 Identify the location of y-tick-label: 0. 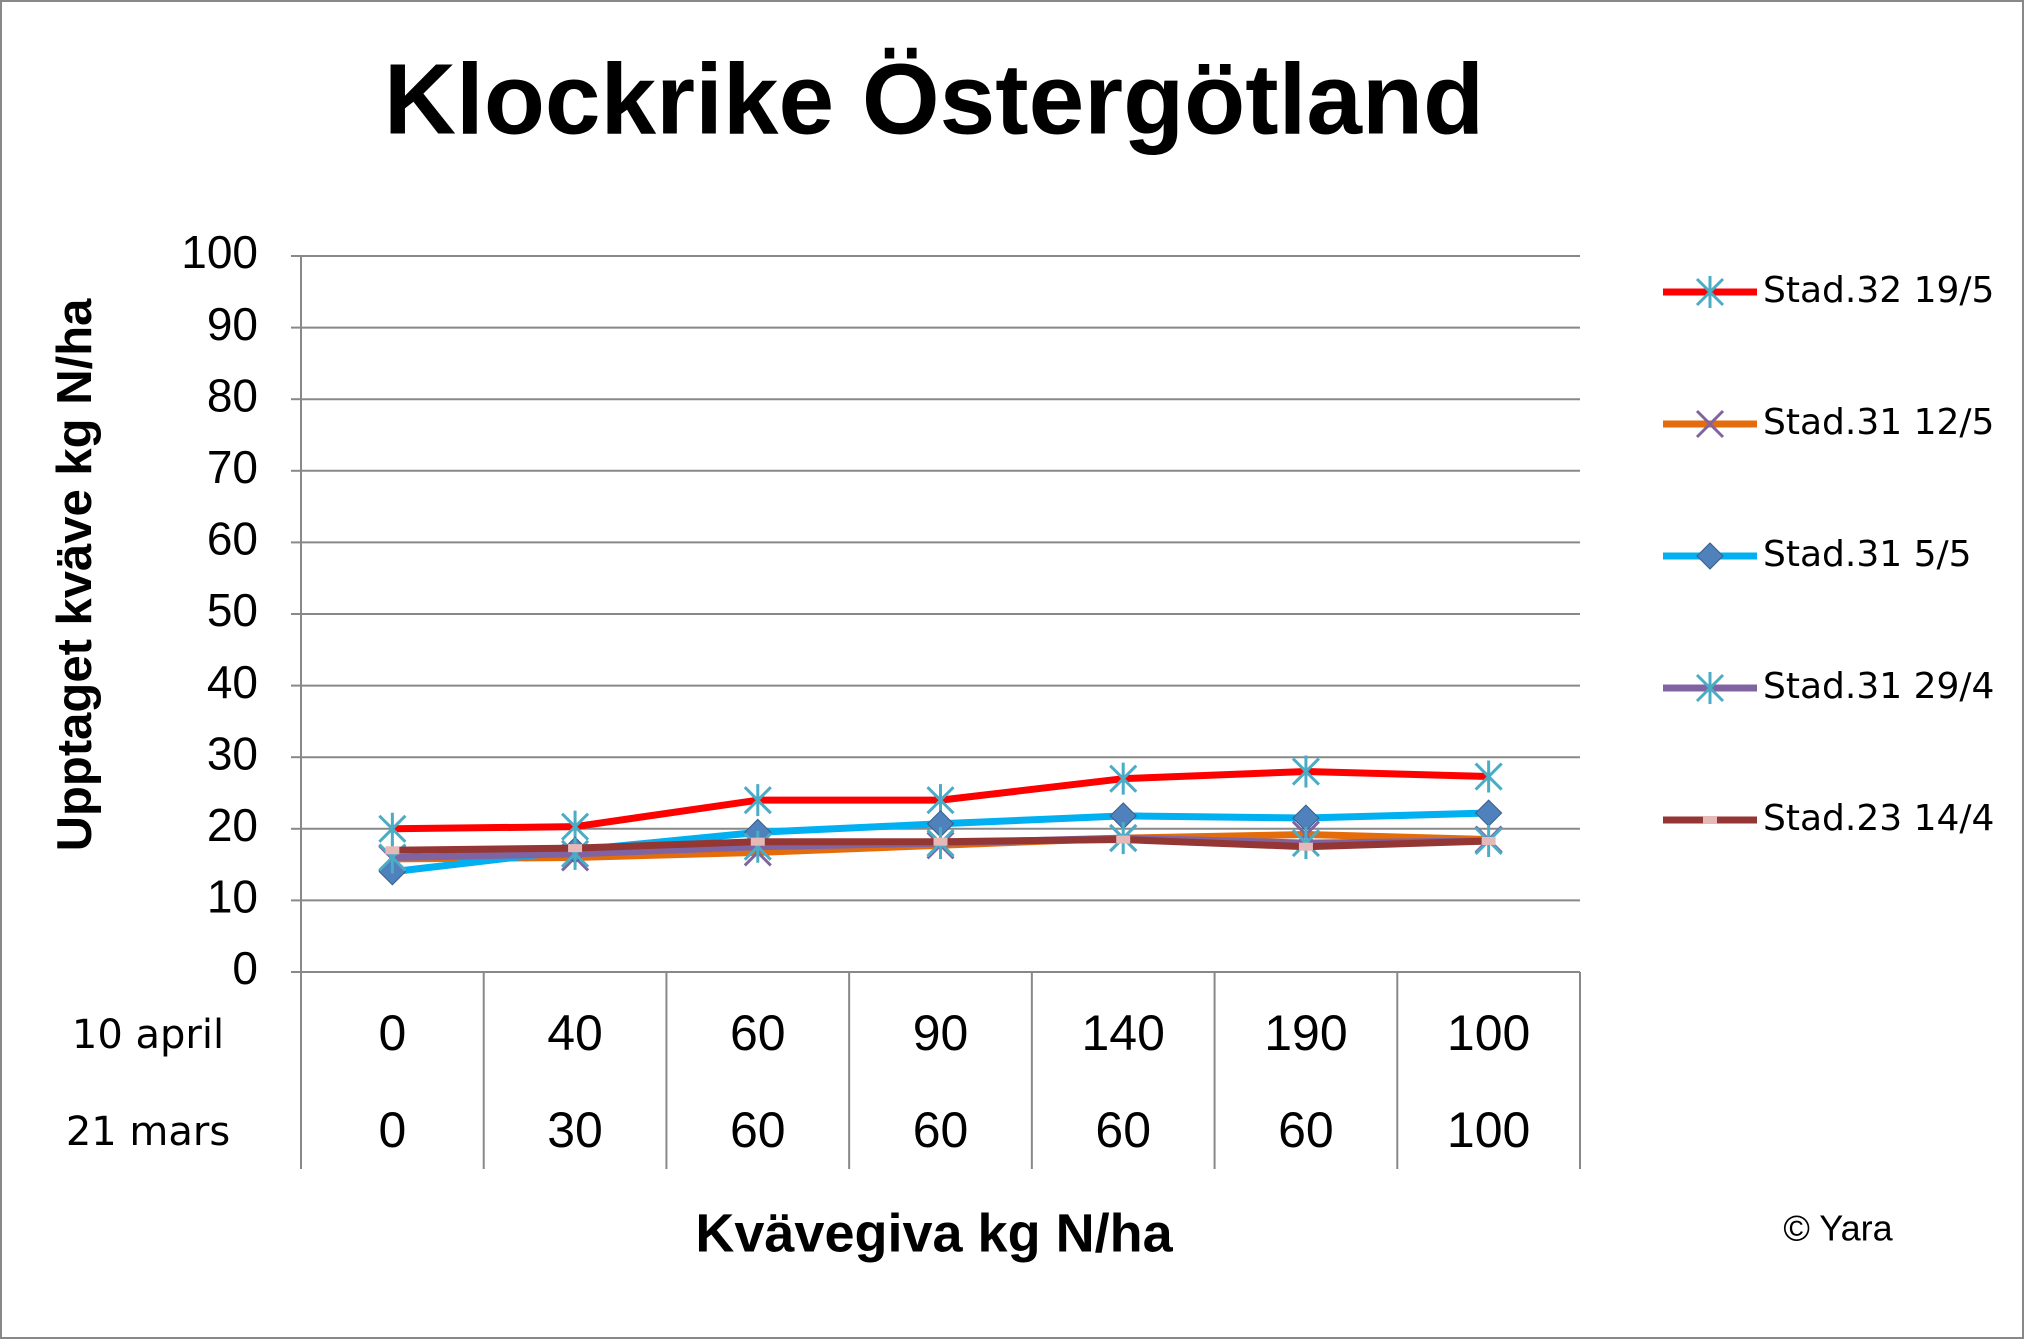
(245, 968).